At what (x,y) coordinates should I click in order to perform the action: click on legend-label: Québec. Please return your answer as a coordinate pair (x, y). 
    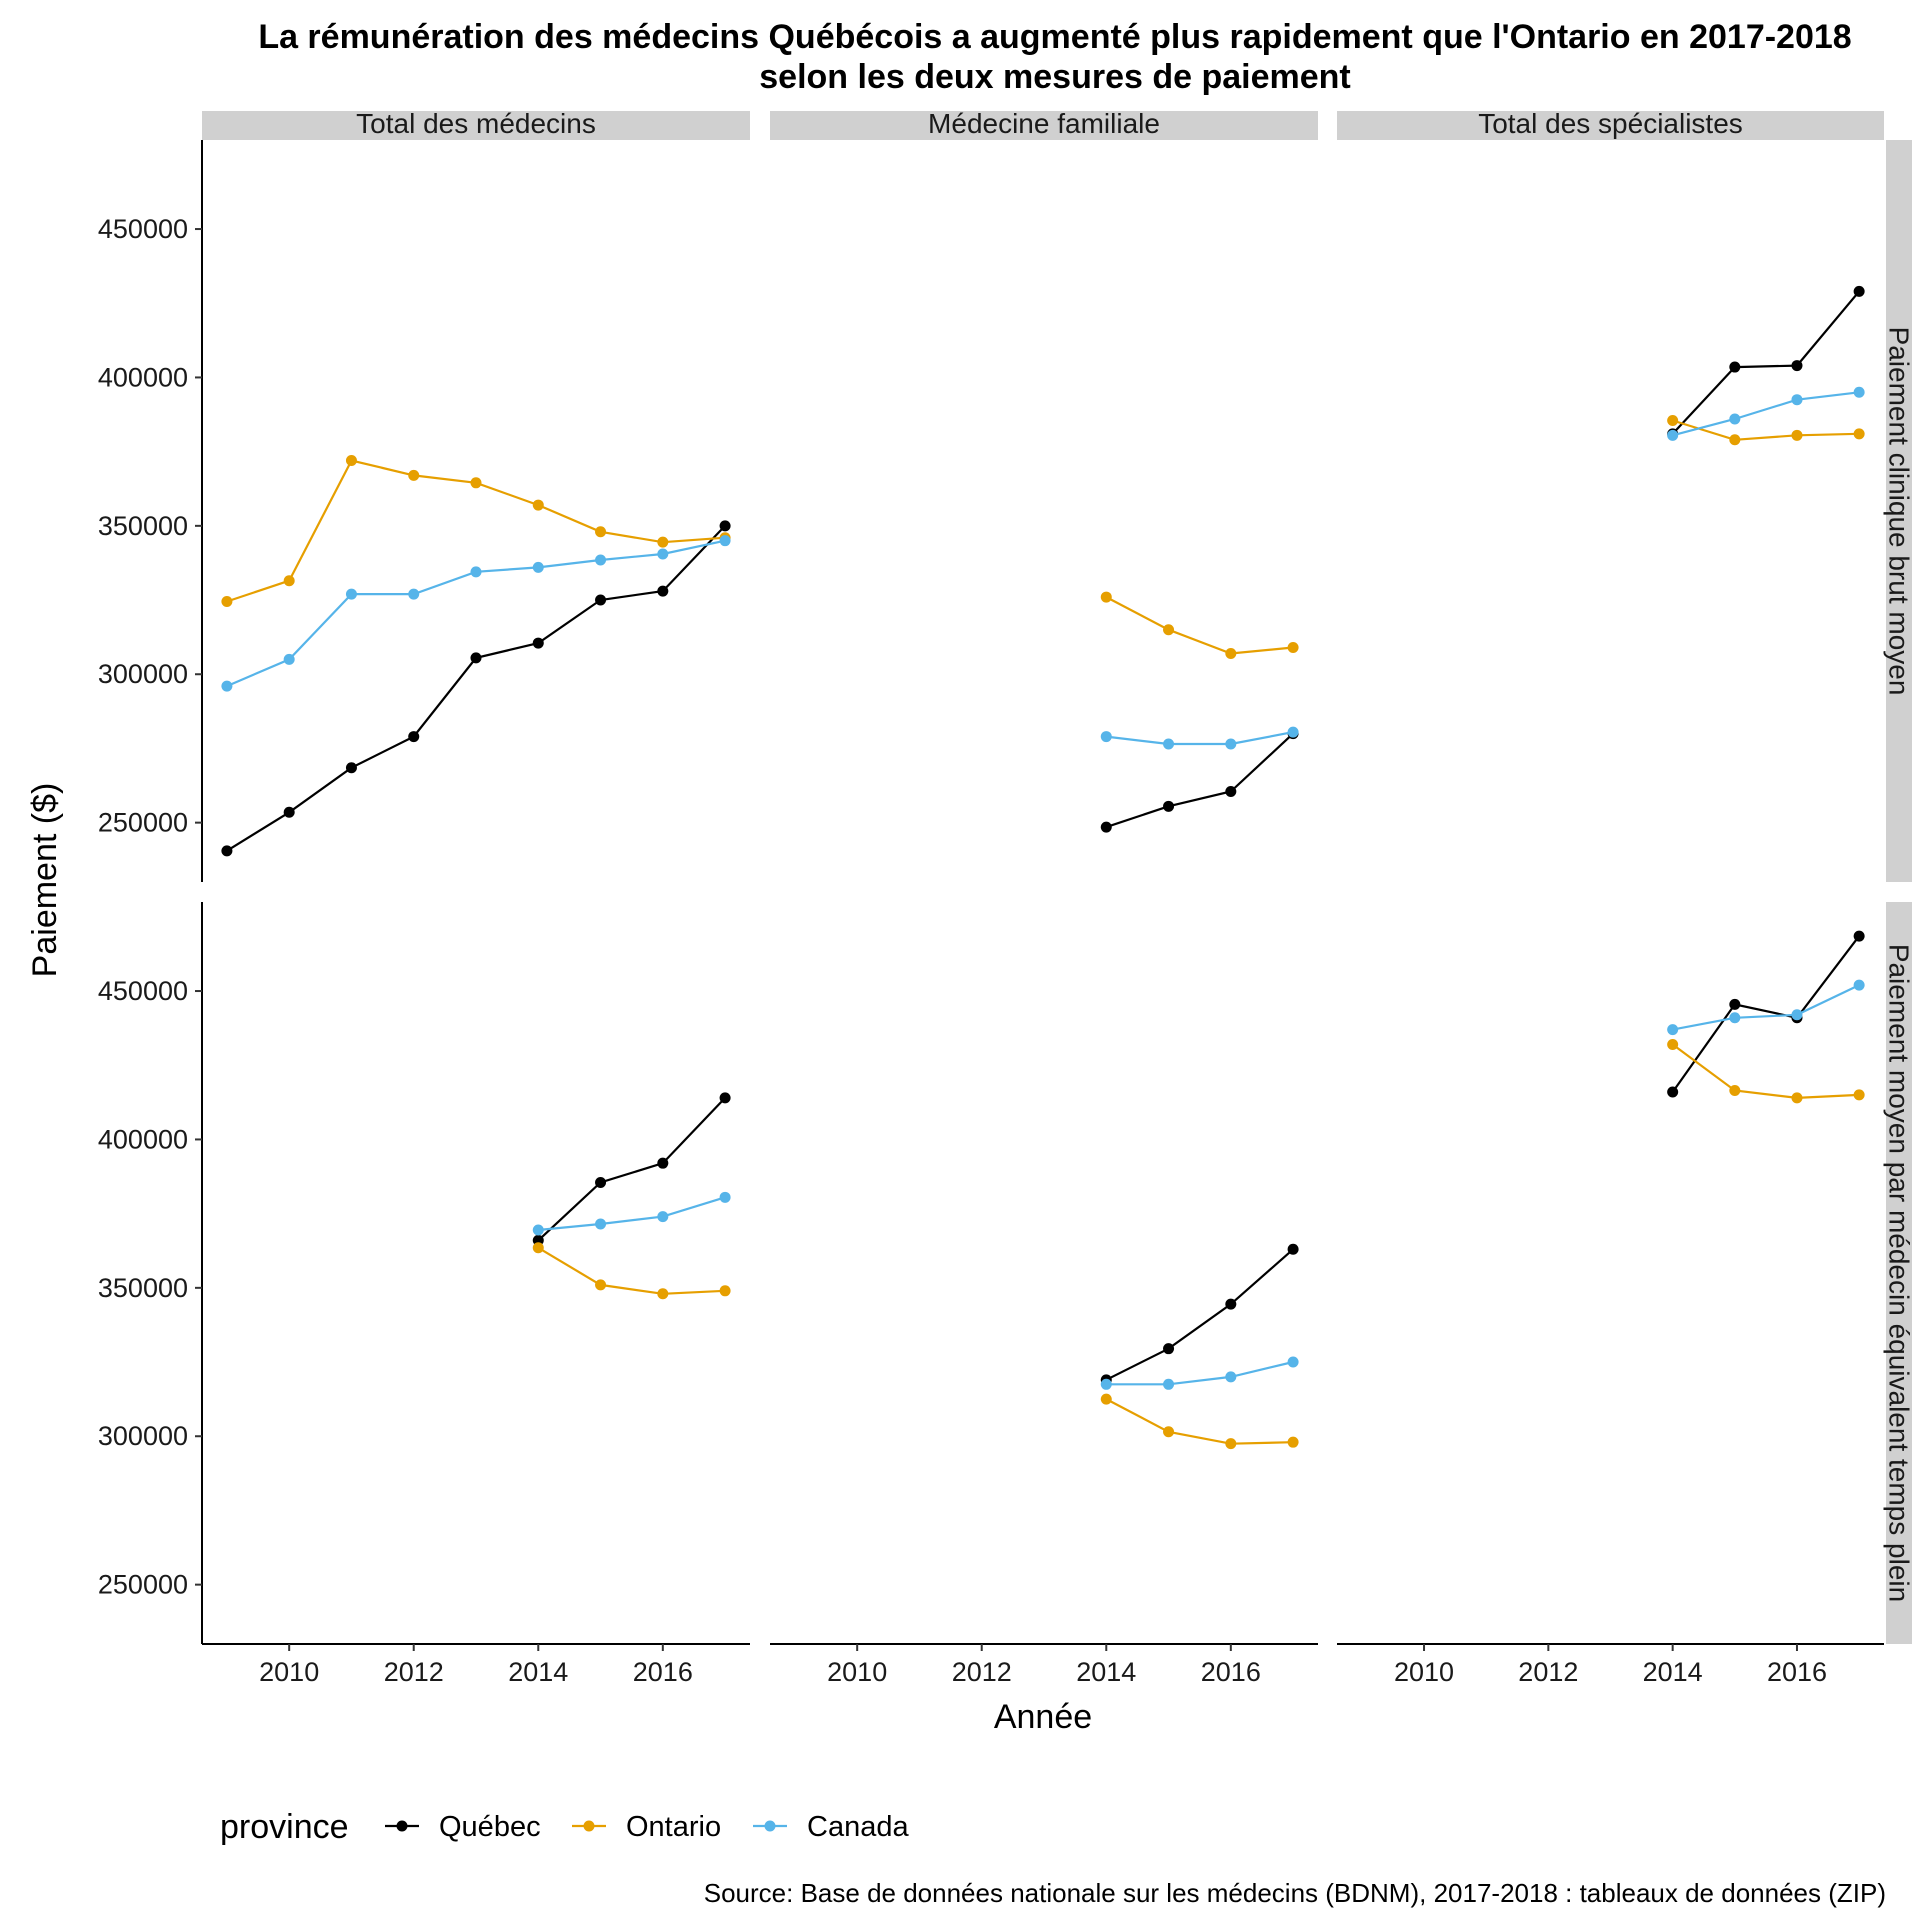
    Looking at the image, I should click on (490, 1827).